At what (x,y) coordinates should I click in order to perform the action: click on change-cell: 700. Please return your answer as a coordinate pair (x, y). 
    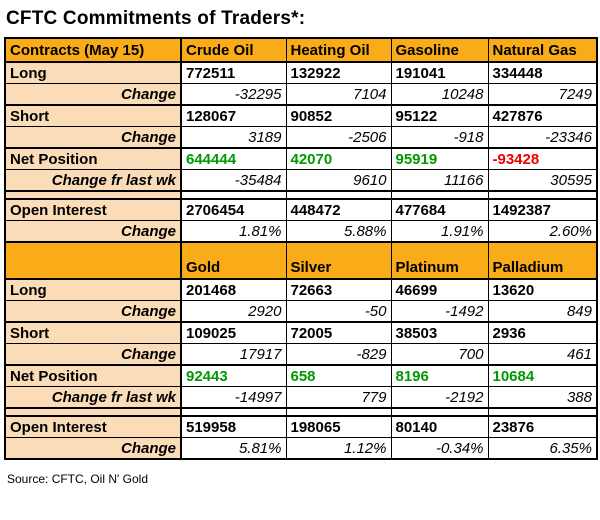
    Looking at the image, I should click on (439, 354).